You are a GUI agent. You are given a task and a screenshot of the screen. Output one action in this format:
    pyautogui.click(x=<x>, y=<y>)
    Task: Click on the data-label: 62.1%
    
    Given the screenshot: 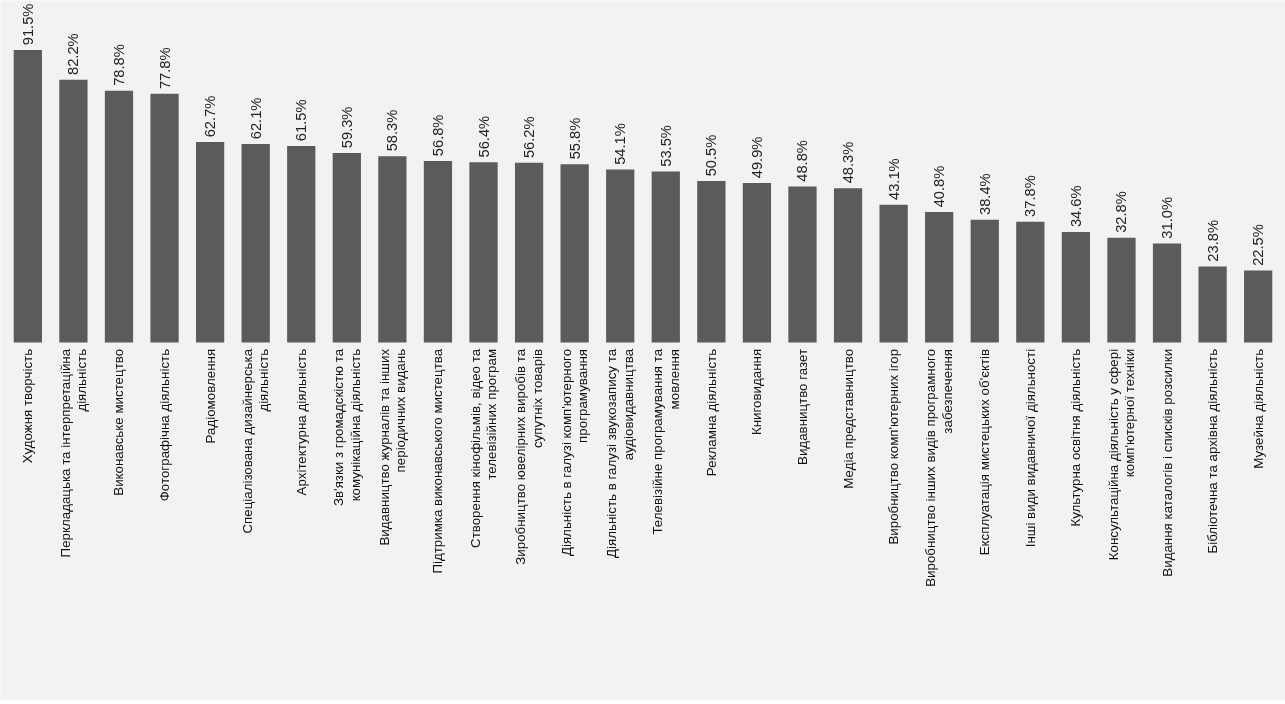 What is the action you would take?
    pyautogui.click(x=255, y=118)
    